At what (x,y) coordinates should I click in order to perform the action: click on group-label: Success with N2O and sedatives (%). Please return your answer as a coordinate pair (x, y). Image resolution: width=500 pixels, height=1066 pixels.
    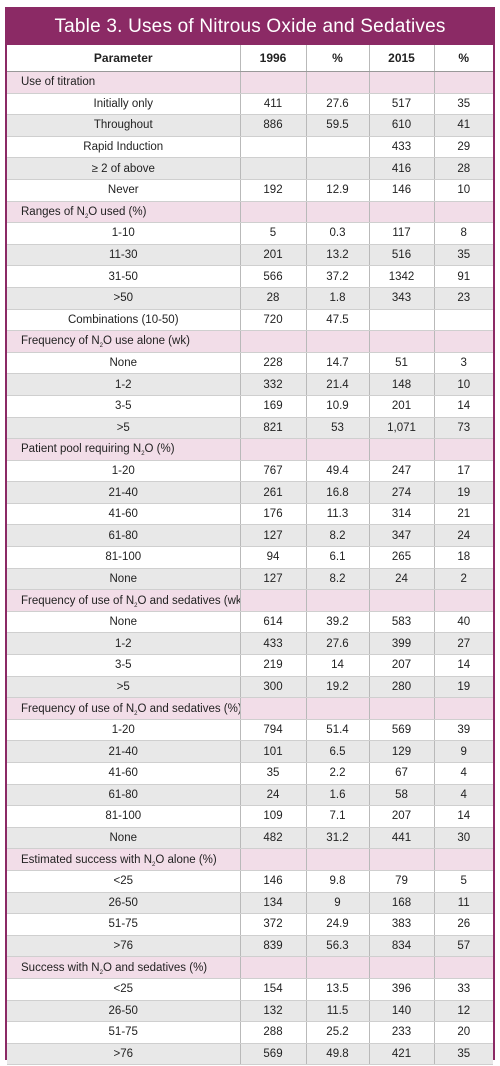
    Looking at the image, I should click on (124, 967).